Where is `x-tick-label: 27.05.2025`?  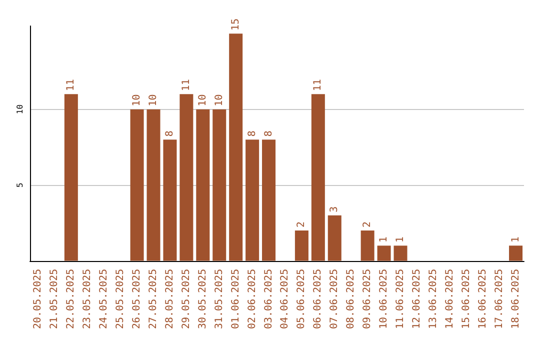 x-tick-label: 27.05.2025 is located at coordinates (153, 299).